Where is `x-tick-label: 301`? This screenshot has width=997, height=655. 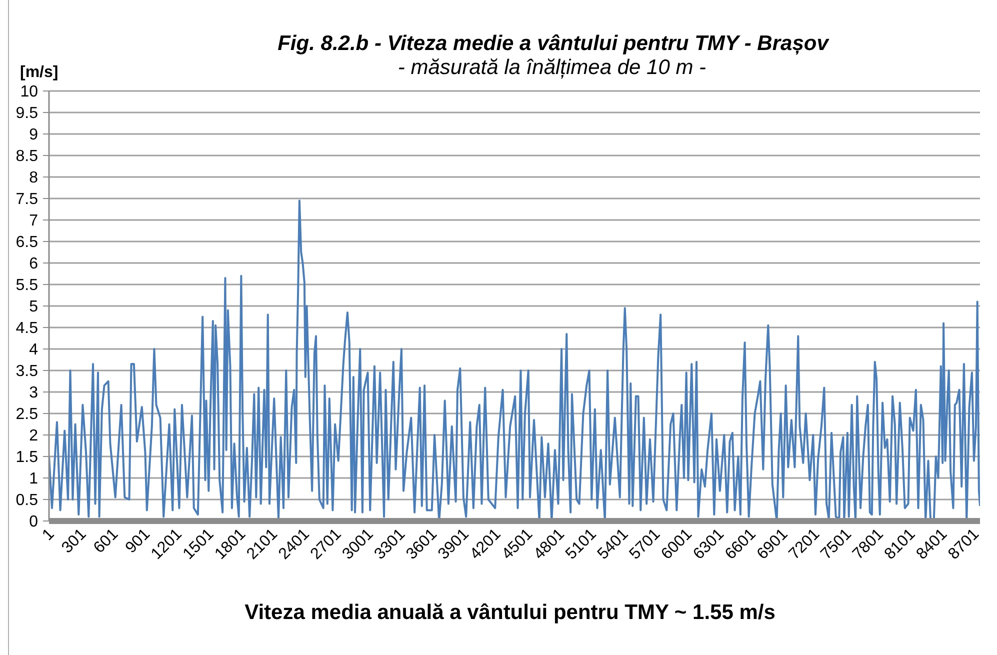
x-tick-label: 301 is located at coordinates (74, 541).